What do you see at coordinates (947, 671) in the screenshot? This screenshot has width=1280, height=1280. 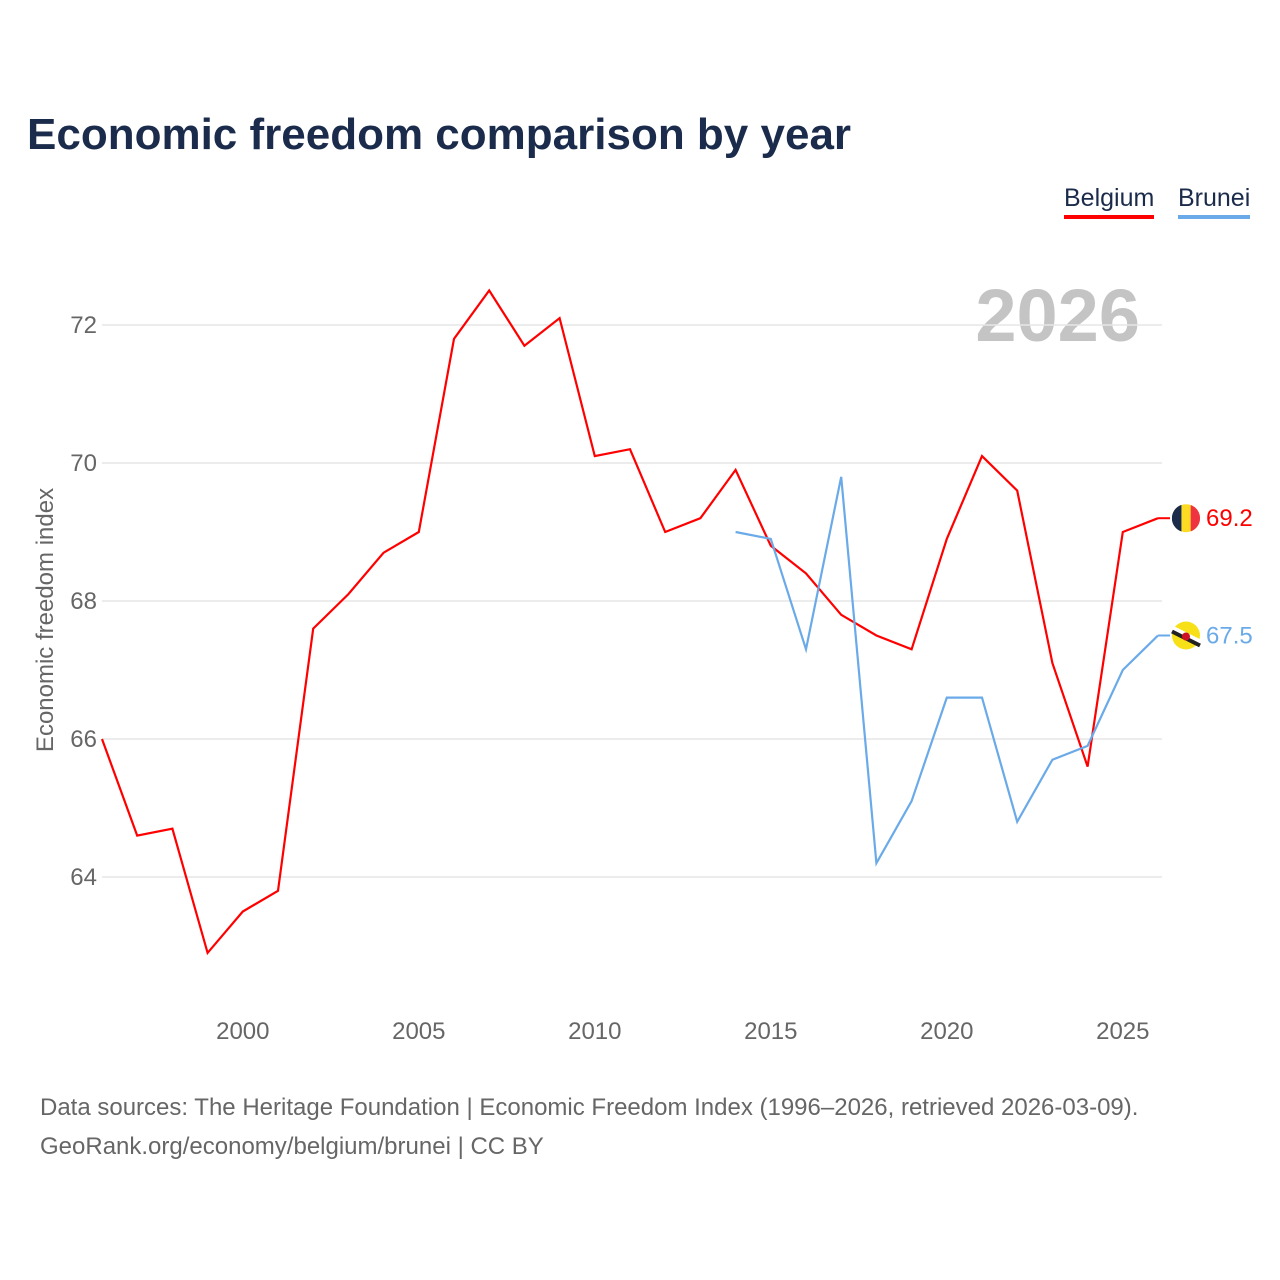 I see `series-line-brunei` at bounding box center [947, 671].